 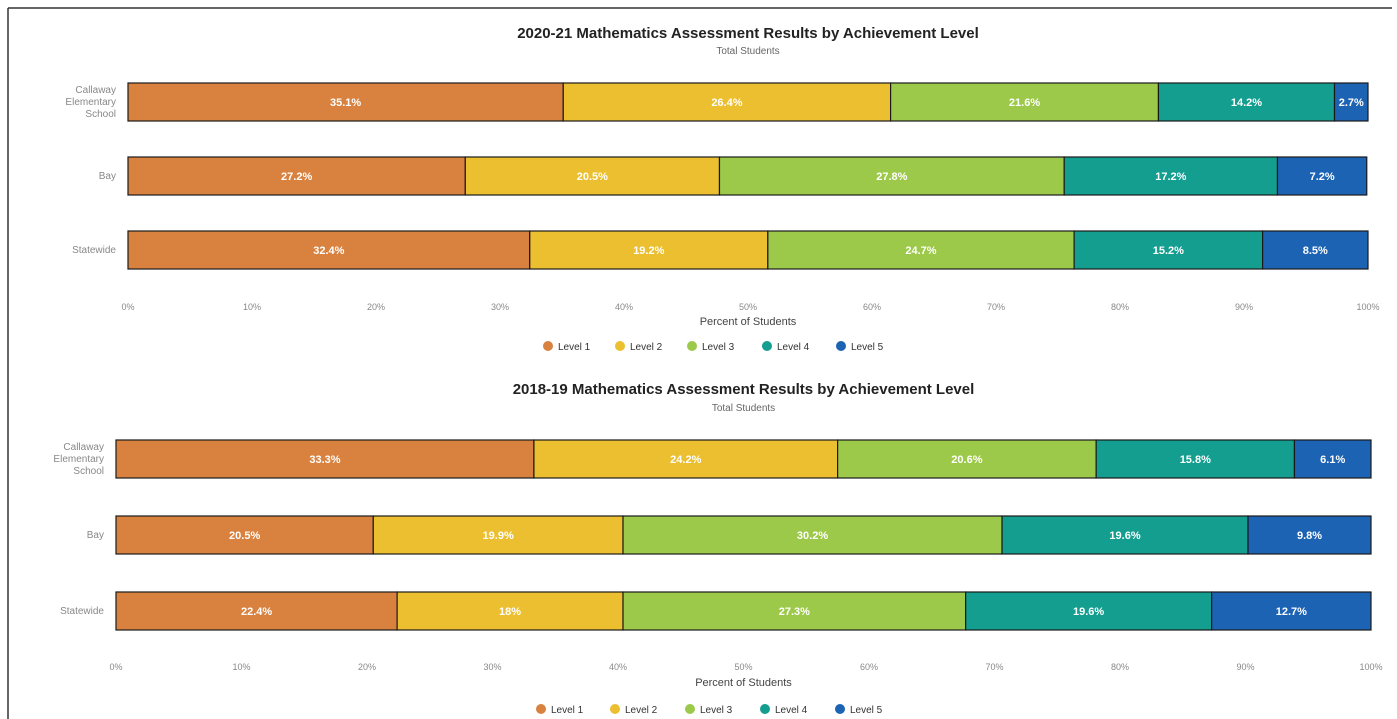 I want to click on bar-value-label: 27.2%, so click(x=296, y=177).